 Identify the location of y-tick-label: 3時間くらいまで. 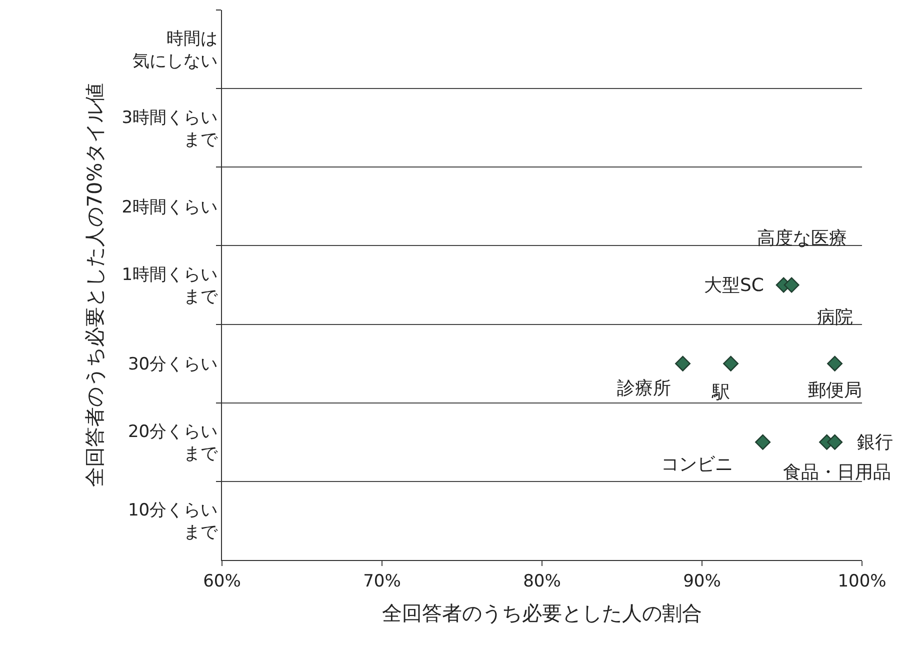
(170, 129).